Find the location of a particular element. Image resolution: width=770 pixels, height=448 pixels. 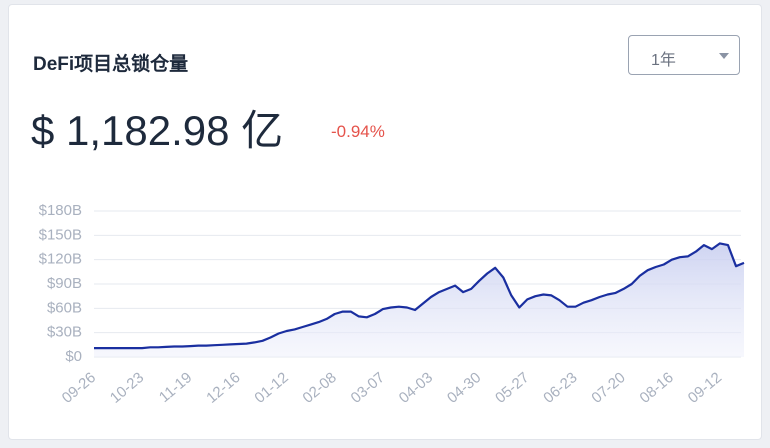

y-tick-label: $30B is located at coordinates (64, 332).